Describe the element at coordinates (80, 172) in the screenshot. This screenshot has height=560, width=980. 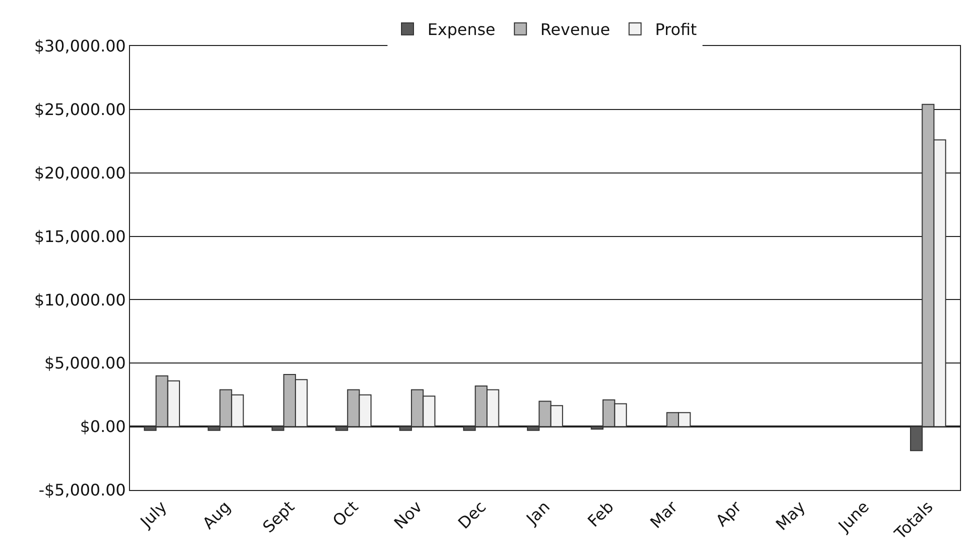
I see `y-tick-label: $20,000.00` at that location.